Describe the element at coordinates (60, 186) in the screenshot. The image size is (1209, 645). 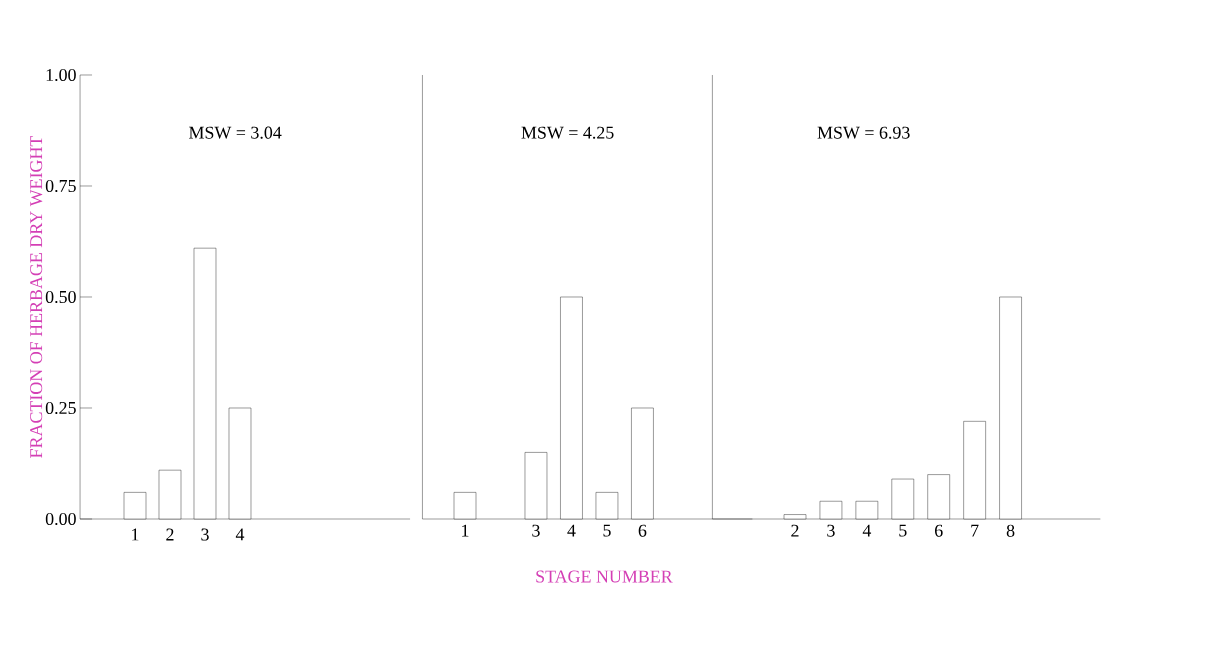
I see `y-tick-label: 0.75` at that location.